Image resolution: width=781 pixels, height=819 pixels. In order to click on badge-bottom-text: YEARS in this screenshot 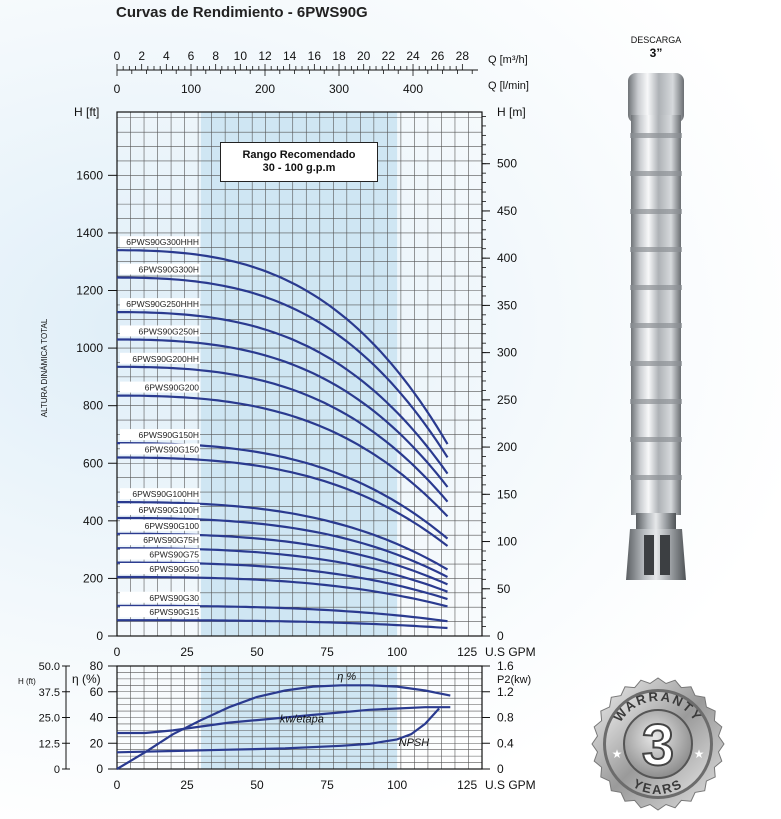, I will do `click(657, 786)`.